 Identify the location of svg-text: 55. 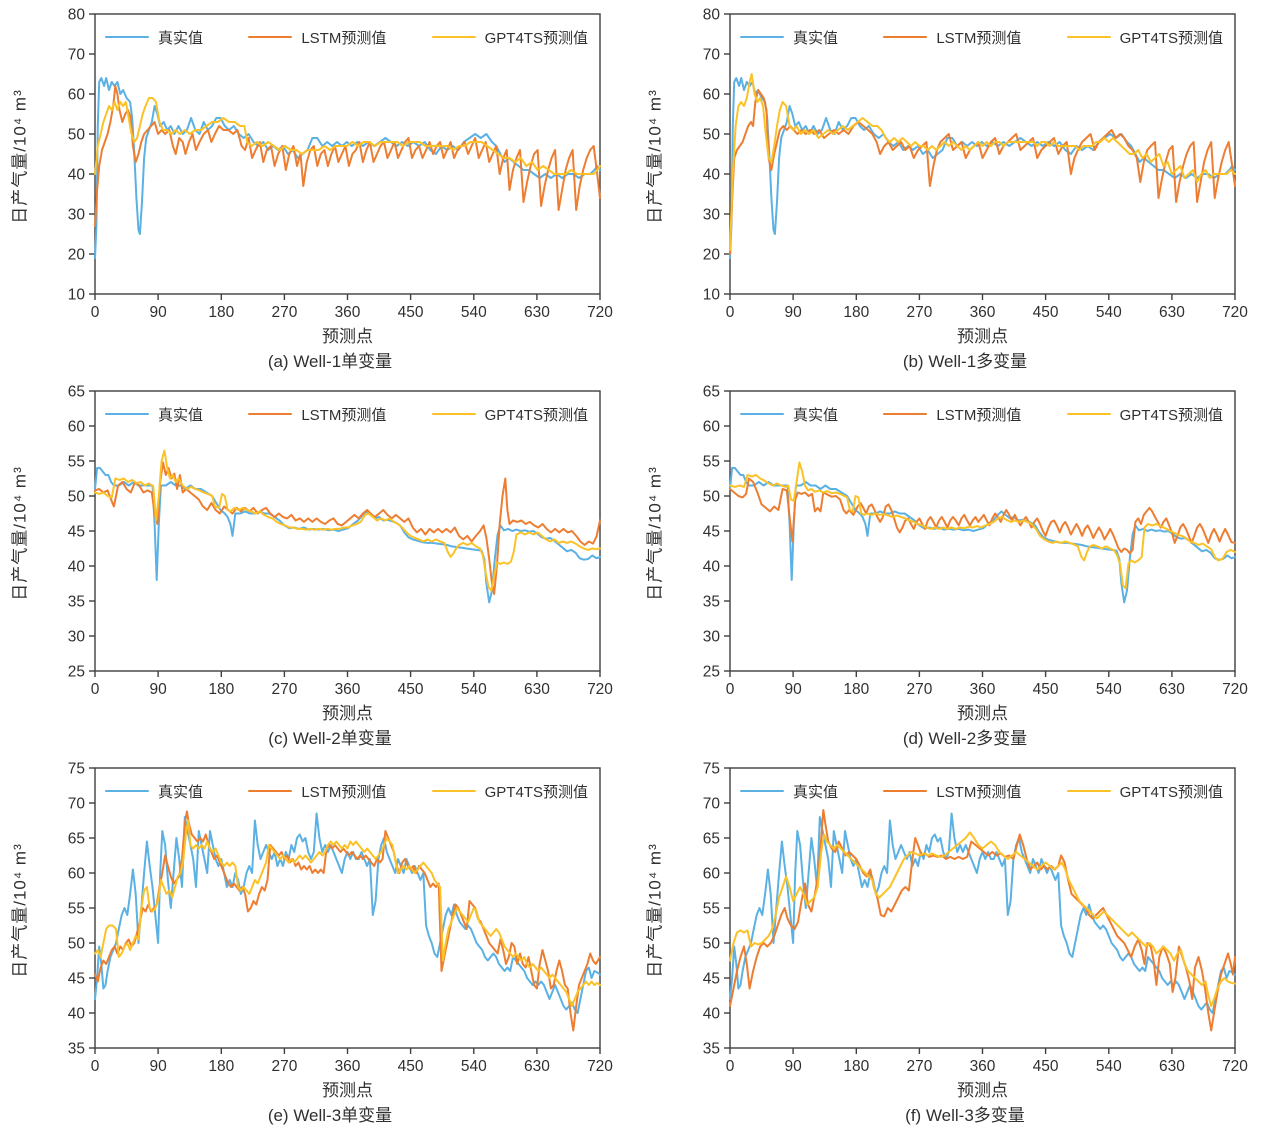
(76, 462).